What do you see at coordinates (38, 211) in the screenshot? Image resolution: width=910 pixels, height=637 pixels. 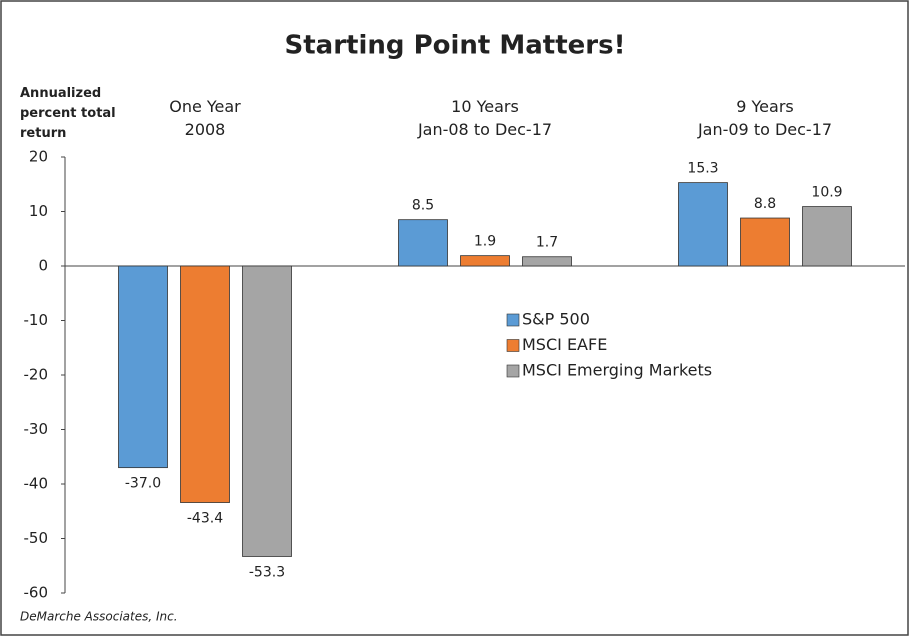 I see `y-tick-label: 10` at bounding box center [38, 211].